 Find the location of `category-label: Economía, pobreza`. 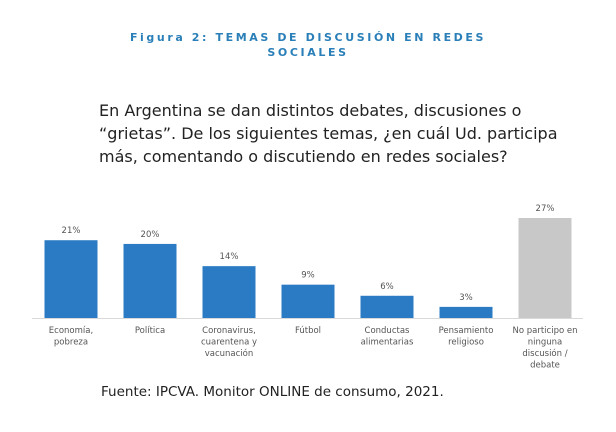

category-label: Economía, pobreza is located at coordinates (71, 337).